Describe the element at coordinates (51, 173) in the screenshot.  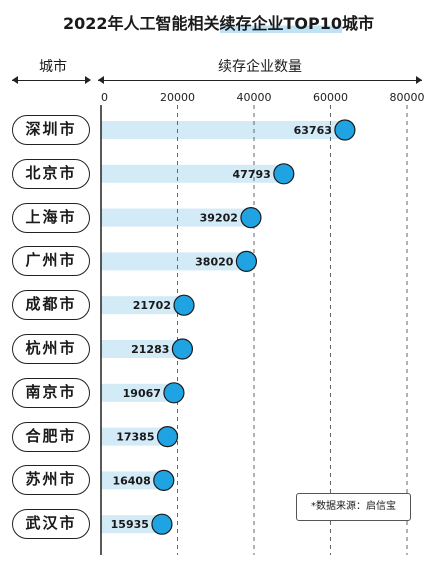
I see `city-label: 北京市` at that location.